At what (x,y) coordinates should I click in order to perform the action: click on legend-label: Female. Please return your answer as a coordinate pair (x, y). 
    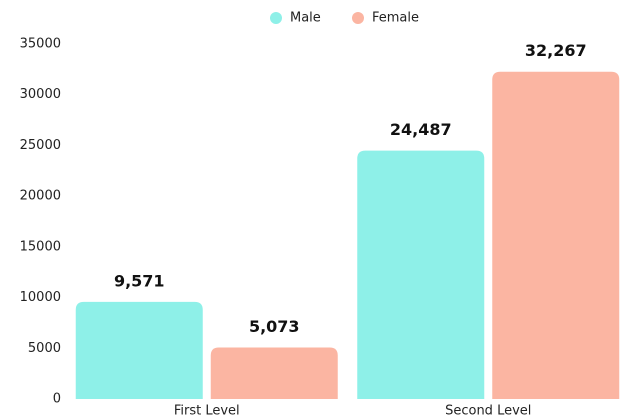
    Looking at the image, I should click on (395, 18).